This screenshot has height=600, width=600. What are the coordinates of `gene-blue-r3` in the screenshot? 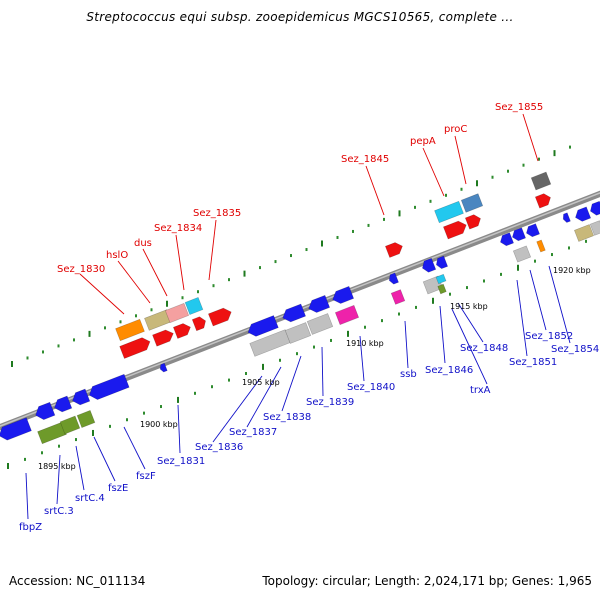 It's located at (532, 231).